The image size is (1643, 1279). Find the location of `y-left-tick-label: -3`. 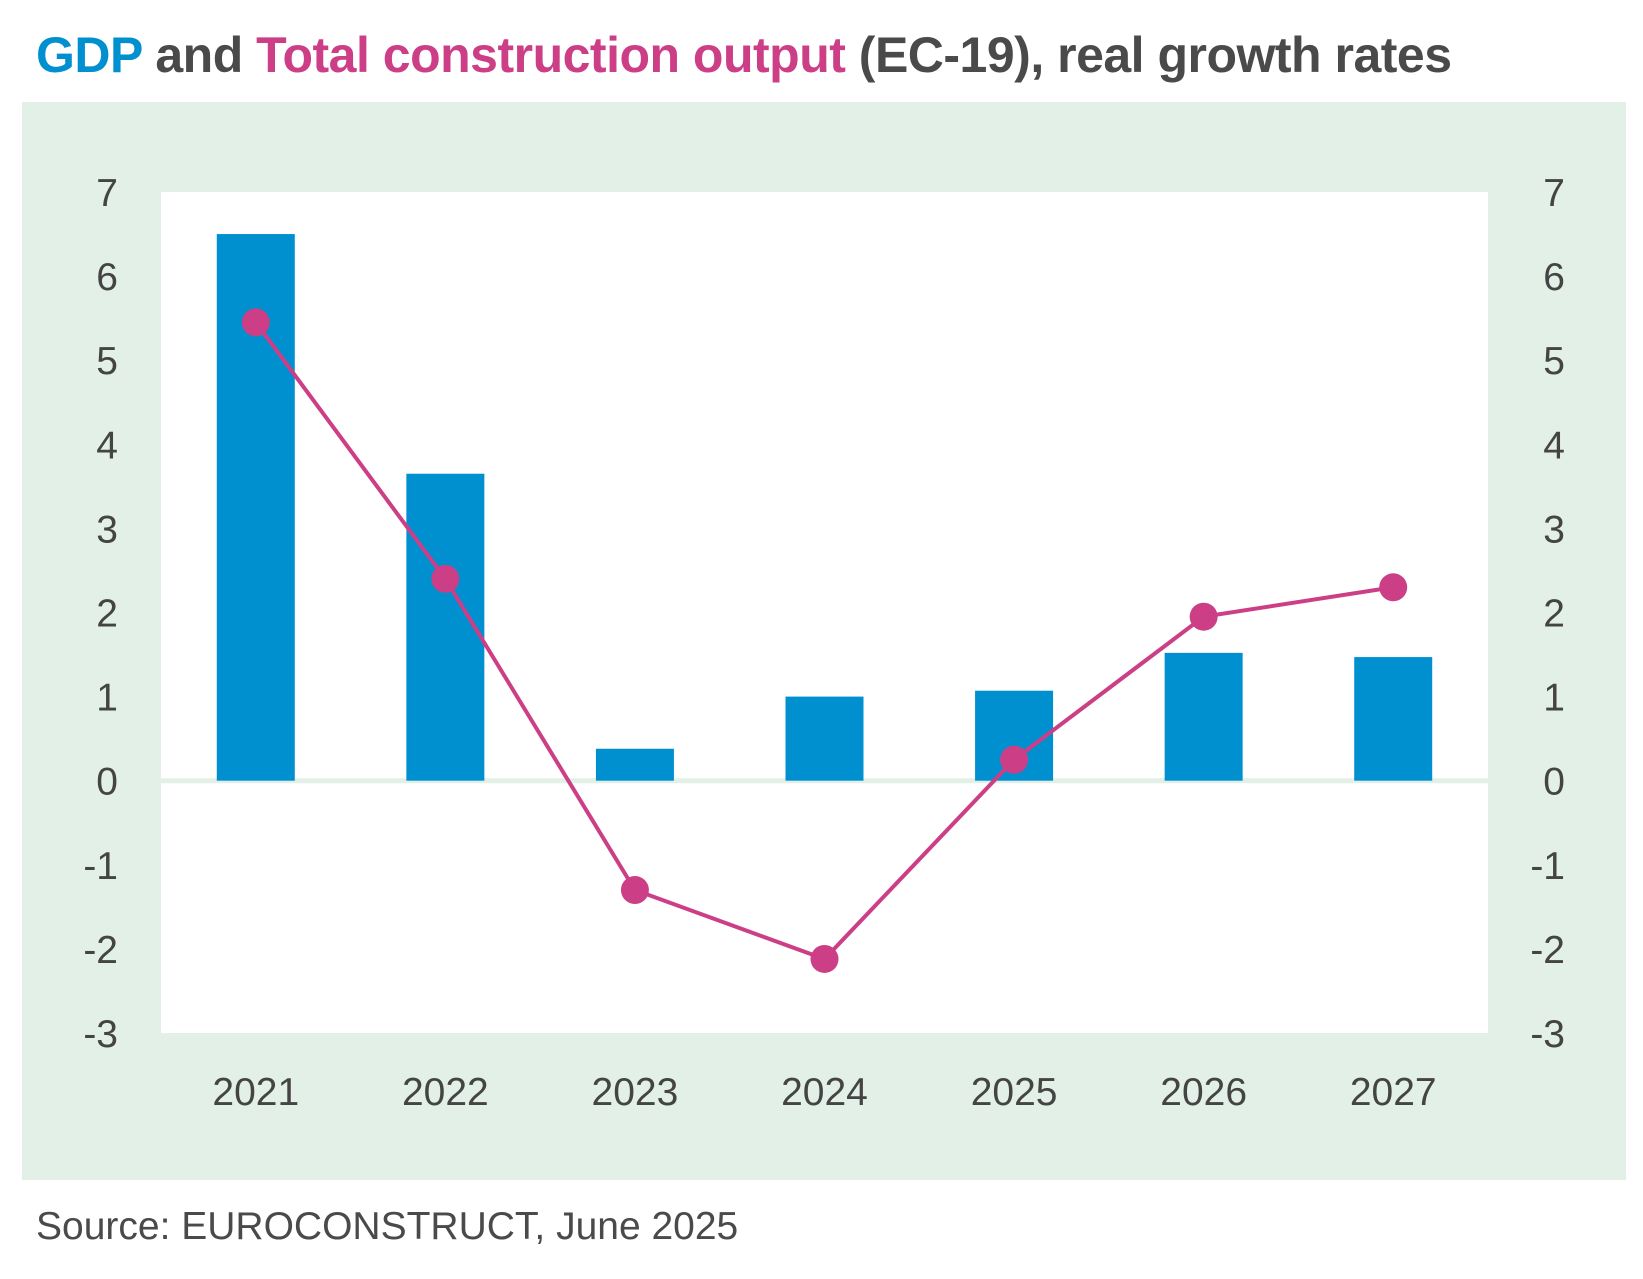

y-left-tick-label: -3 is located at coordinates (100, 1034).